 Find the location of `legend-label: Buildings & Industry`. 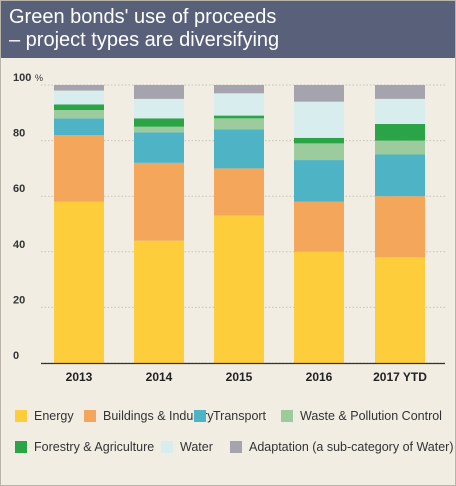

legend-label: Buildings & Industry is located at coordinates (158, 416).